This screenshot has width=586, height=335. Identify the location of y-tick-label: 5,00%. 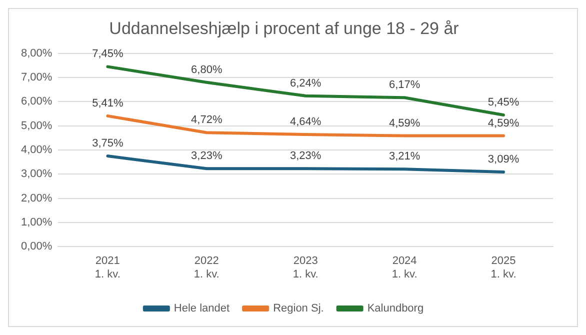
(36, 126).